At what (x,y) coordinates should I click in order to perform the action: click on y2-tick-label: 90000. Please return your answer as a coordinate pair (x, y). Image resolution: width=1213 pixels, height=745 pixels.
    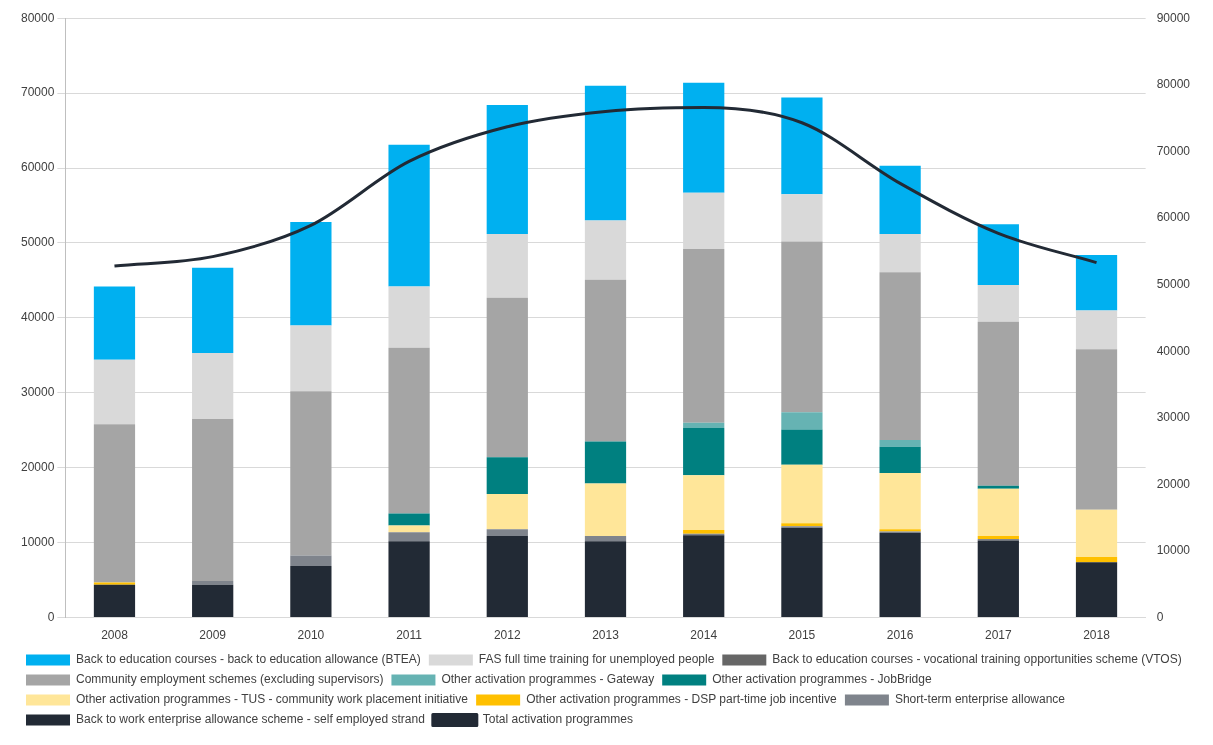
    Looking at the image, I should click on (1173, 17).